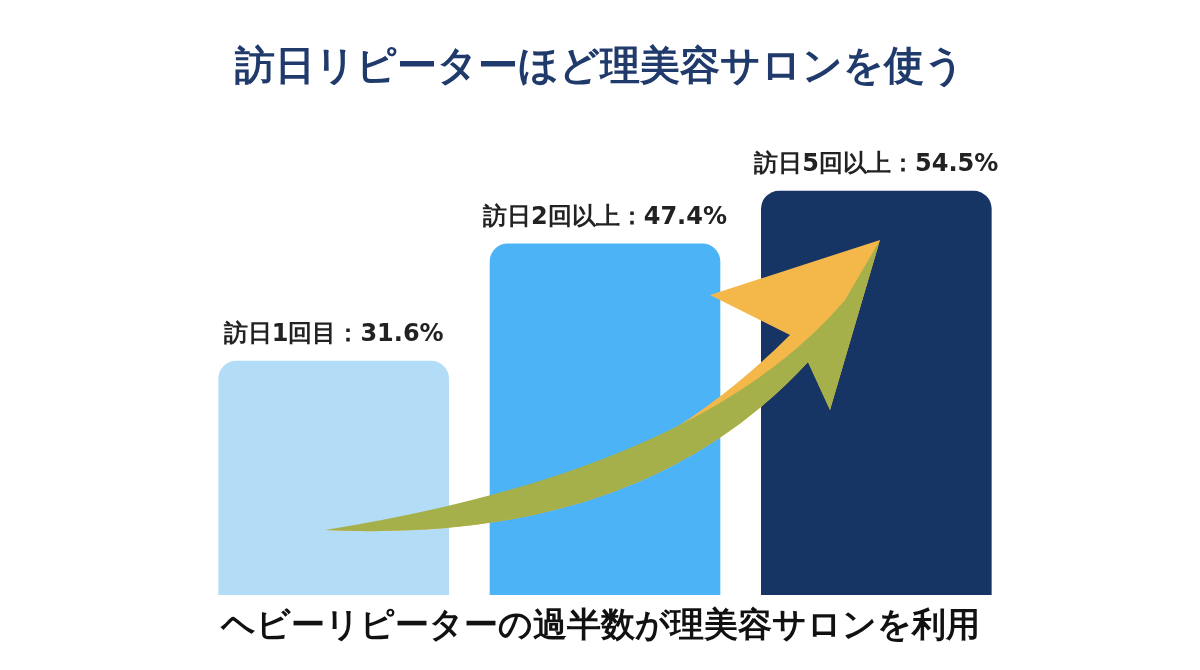 Image resolution: width=1200 pixels, height=670 pixels. What do you see at coordinates (600, 624) in the screenshot?
I see `text: ヘビーリピーターの過半数が理美容サロンを利用` at bounding box center [600, 624].